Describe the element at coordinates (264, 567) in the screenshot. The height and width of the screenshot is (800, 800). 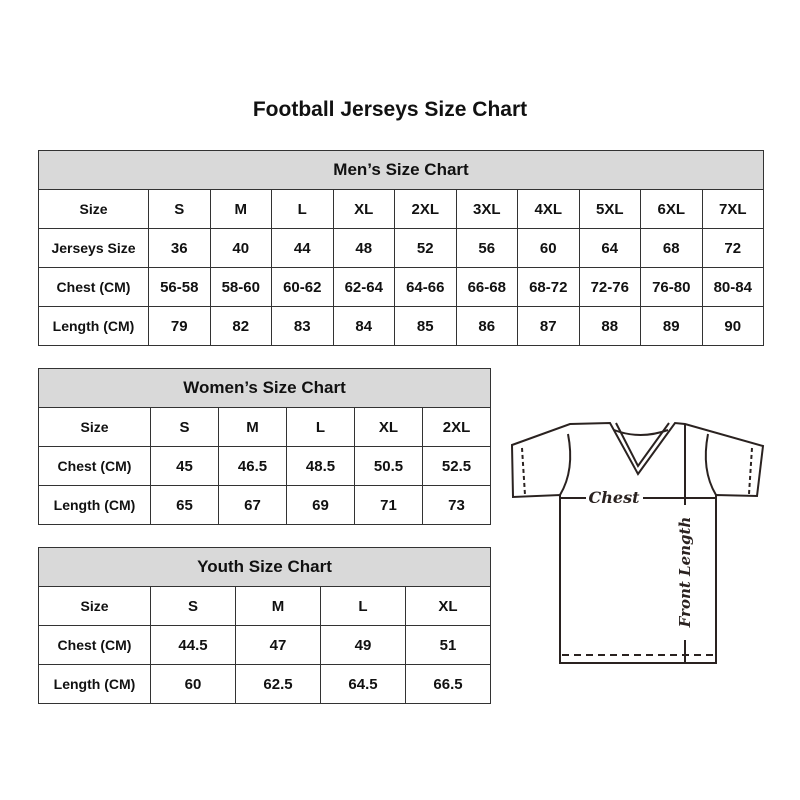
I see `youth-table-heading: Youth Size Chart` at that location.